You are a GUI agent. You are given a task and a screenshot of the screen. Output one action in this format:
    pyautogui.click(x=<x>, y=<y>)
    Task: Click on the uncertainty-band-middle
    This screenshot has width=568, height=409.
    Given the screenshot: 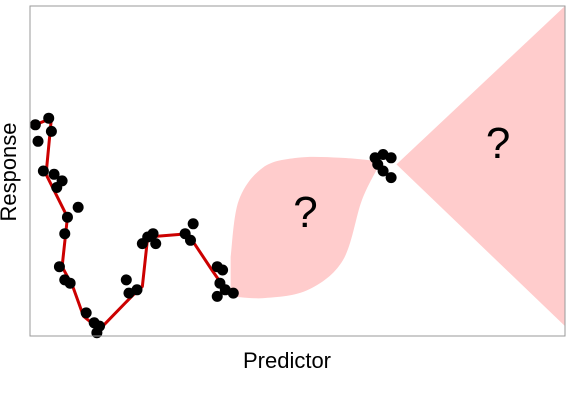 What is the action you would take?
    pyautogui.click(x=304, y=227)
    